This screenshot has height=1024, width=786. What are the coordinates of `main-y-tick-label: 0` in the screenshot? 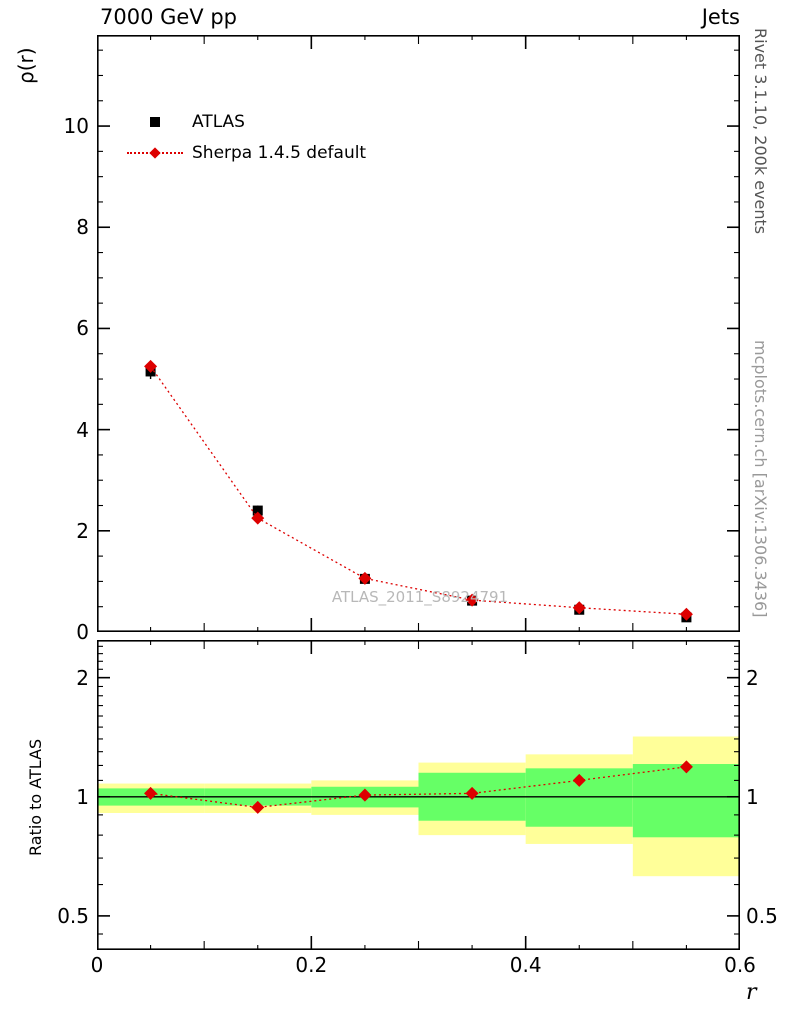 It's located at (82, 632).